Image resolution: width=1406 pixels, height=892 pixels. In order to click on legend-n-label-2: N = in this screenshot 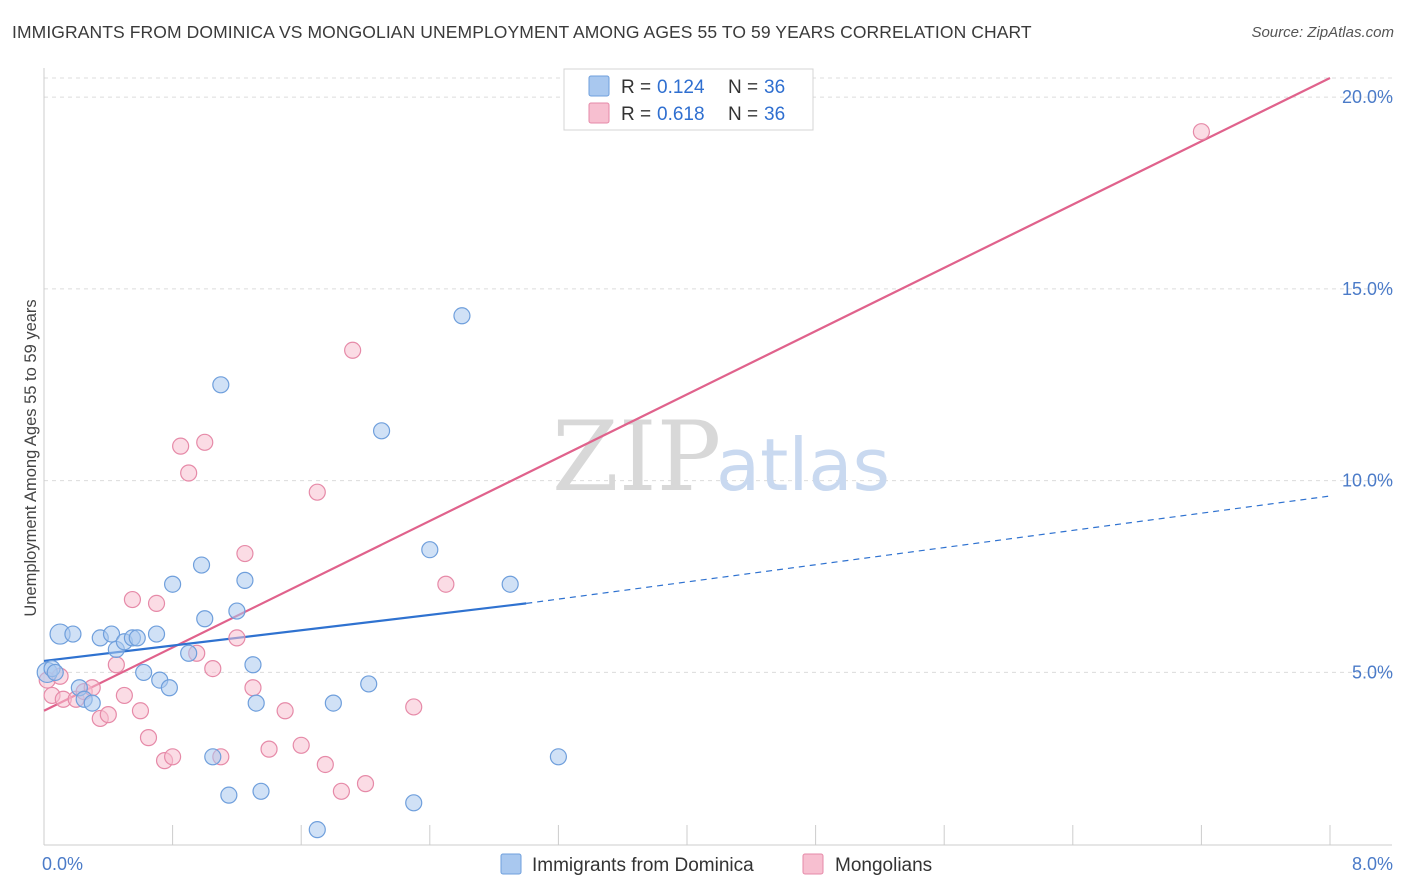, I will do `click(743, 114)`.